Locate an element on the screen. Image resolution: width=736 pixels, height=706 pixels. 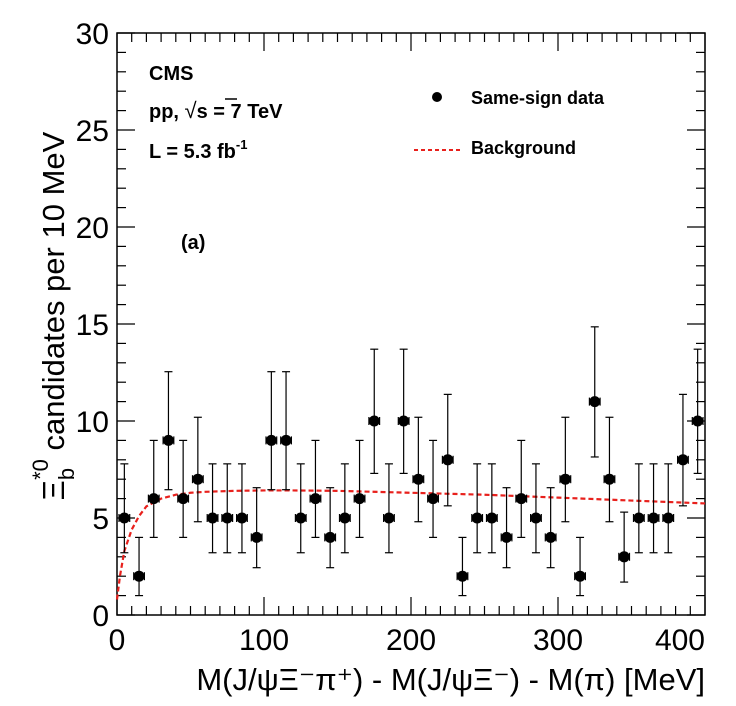
legend-label-data: Same-sign data is located at coordinates (538, 98).